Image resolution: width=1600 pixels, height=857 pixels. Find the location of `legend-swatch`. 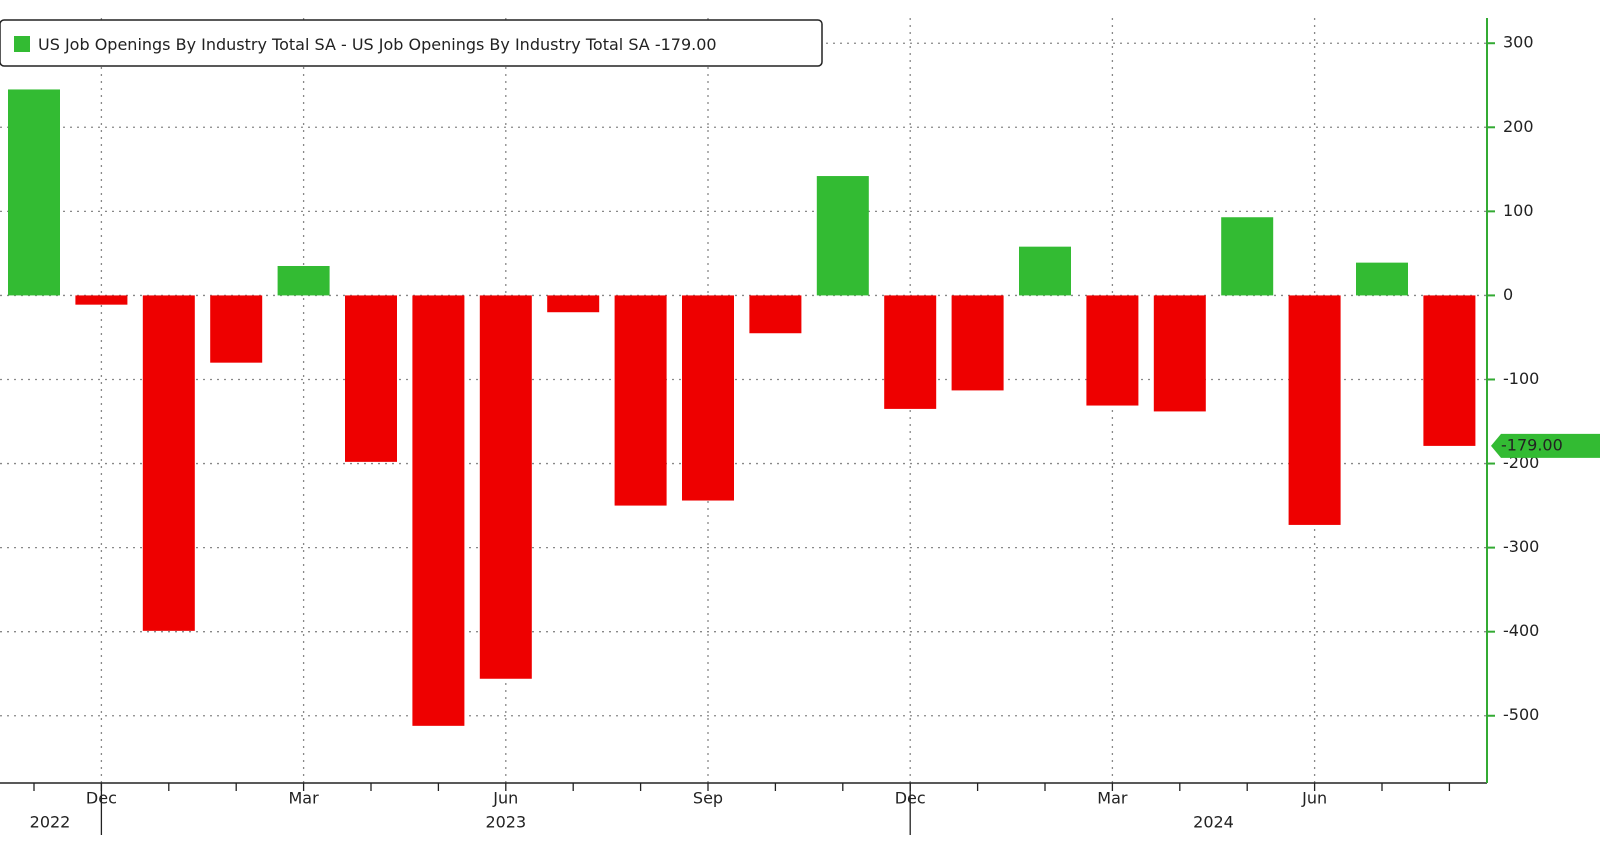

legend-swatch is located at coordinates (22, 44).